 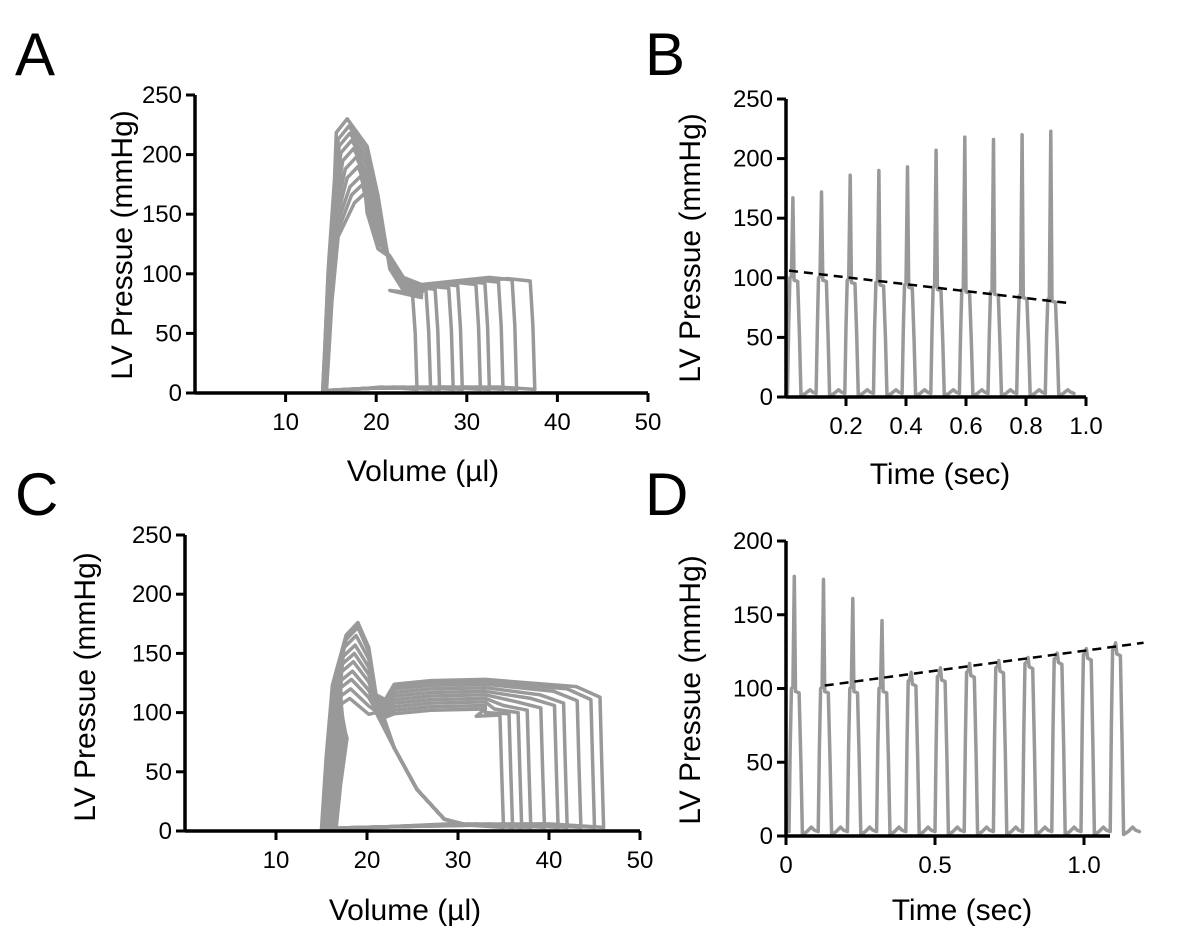 What do you see at coordinates (458, 860) in the screenshot?
I see `panel-c-x-tick-label: 30` at bounding box center [458, 860].